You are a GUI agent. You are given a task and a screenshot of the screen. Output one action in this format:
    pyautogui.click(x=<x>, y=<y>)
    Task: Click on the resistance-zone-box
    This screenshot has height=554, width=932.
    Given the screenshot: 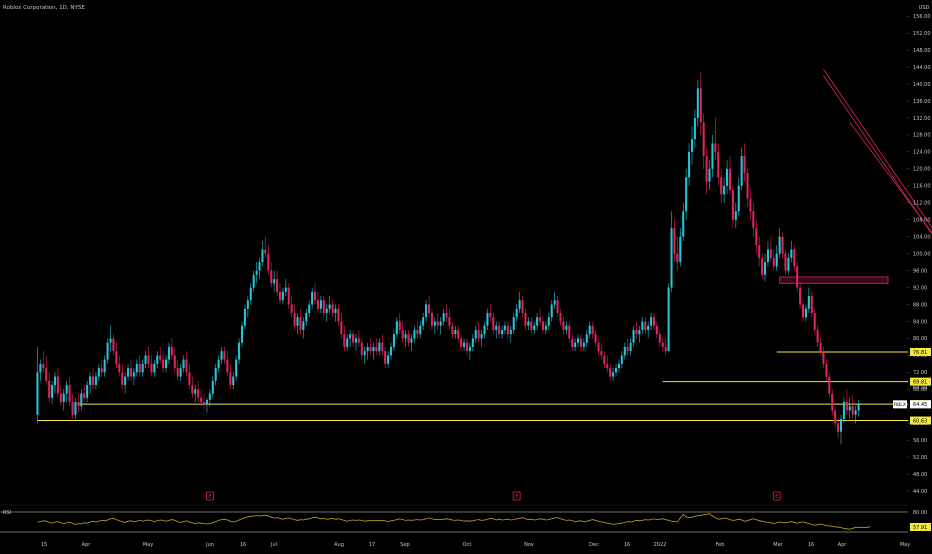 What is the action you would take?
    pyautogui.click(x=834, y=280)
    